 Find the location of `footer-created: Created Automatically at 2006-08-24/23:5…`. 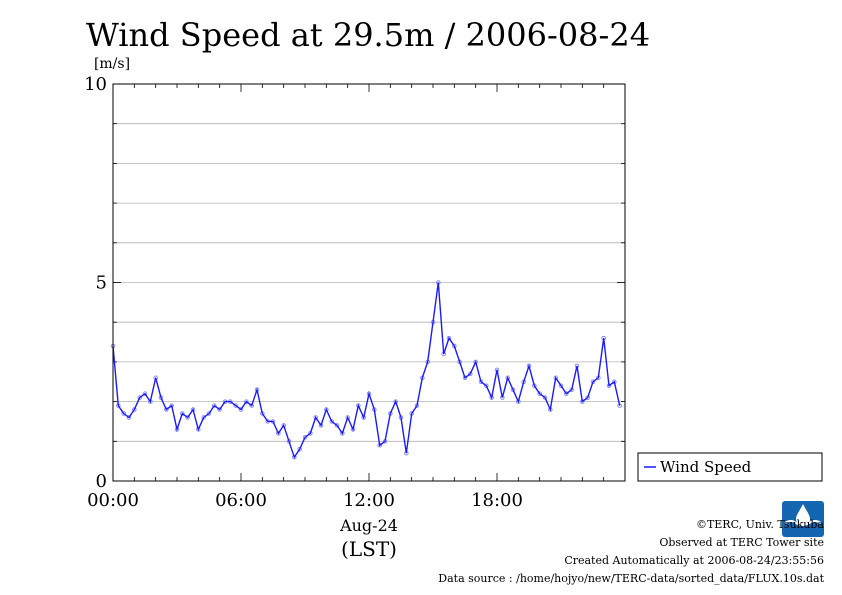

footer-created: Created Automatically at 2006-08-24/23:5… is located at coordinates (694, 560).